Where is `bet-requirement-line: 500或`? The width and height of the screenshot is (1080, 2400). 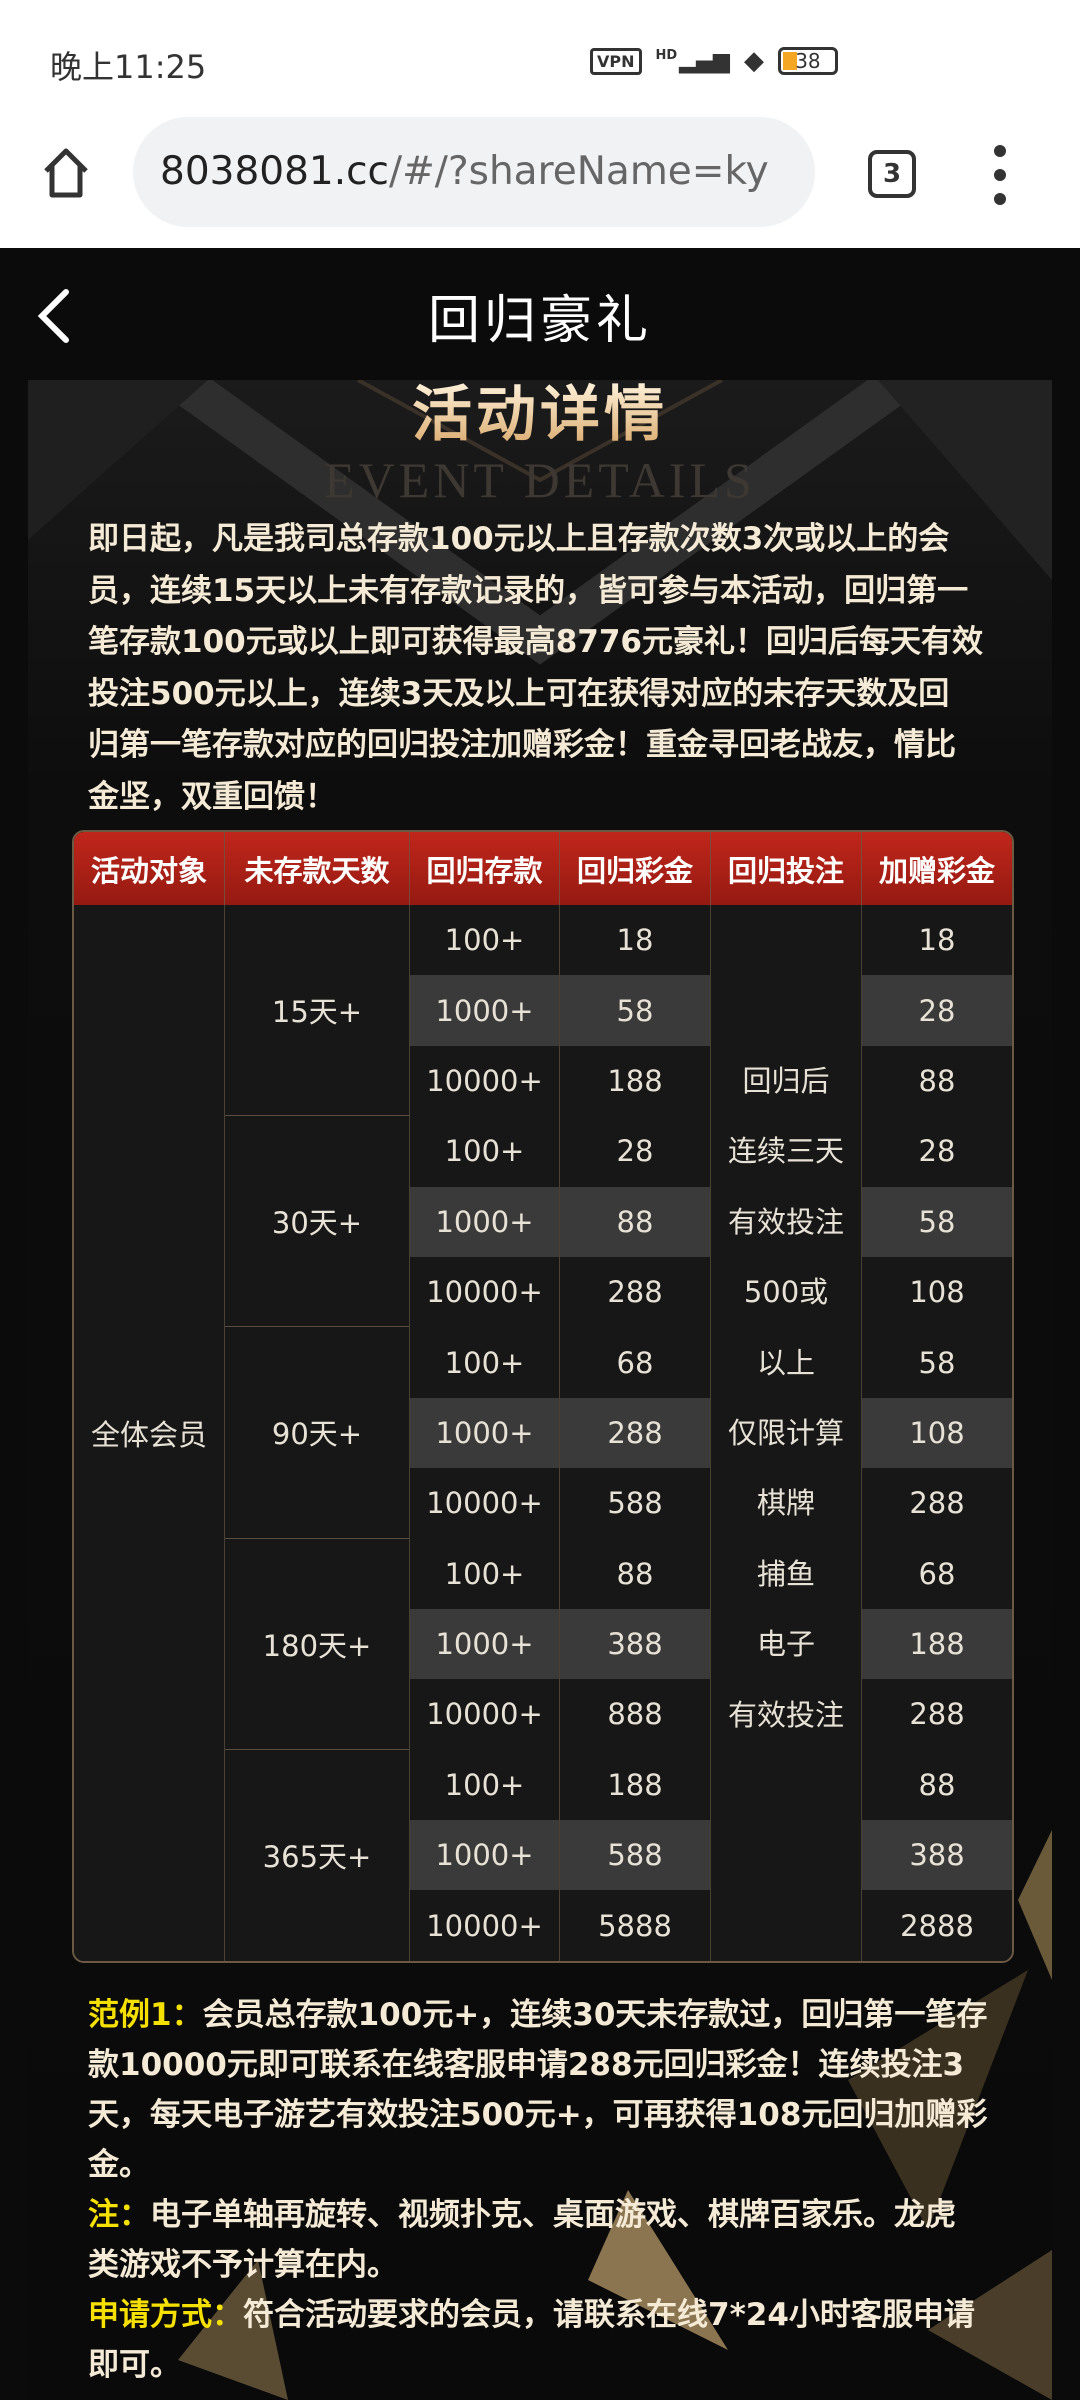
bet-requirement-line: 500或 is located at coordinates (786, 1292).